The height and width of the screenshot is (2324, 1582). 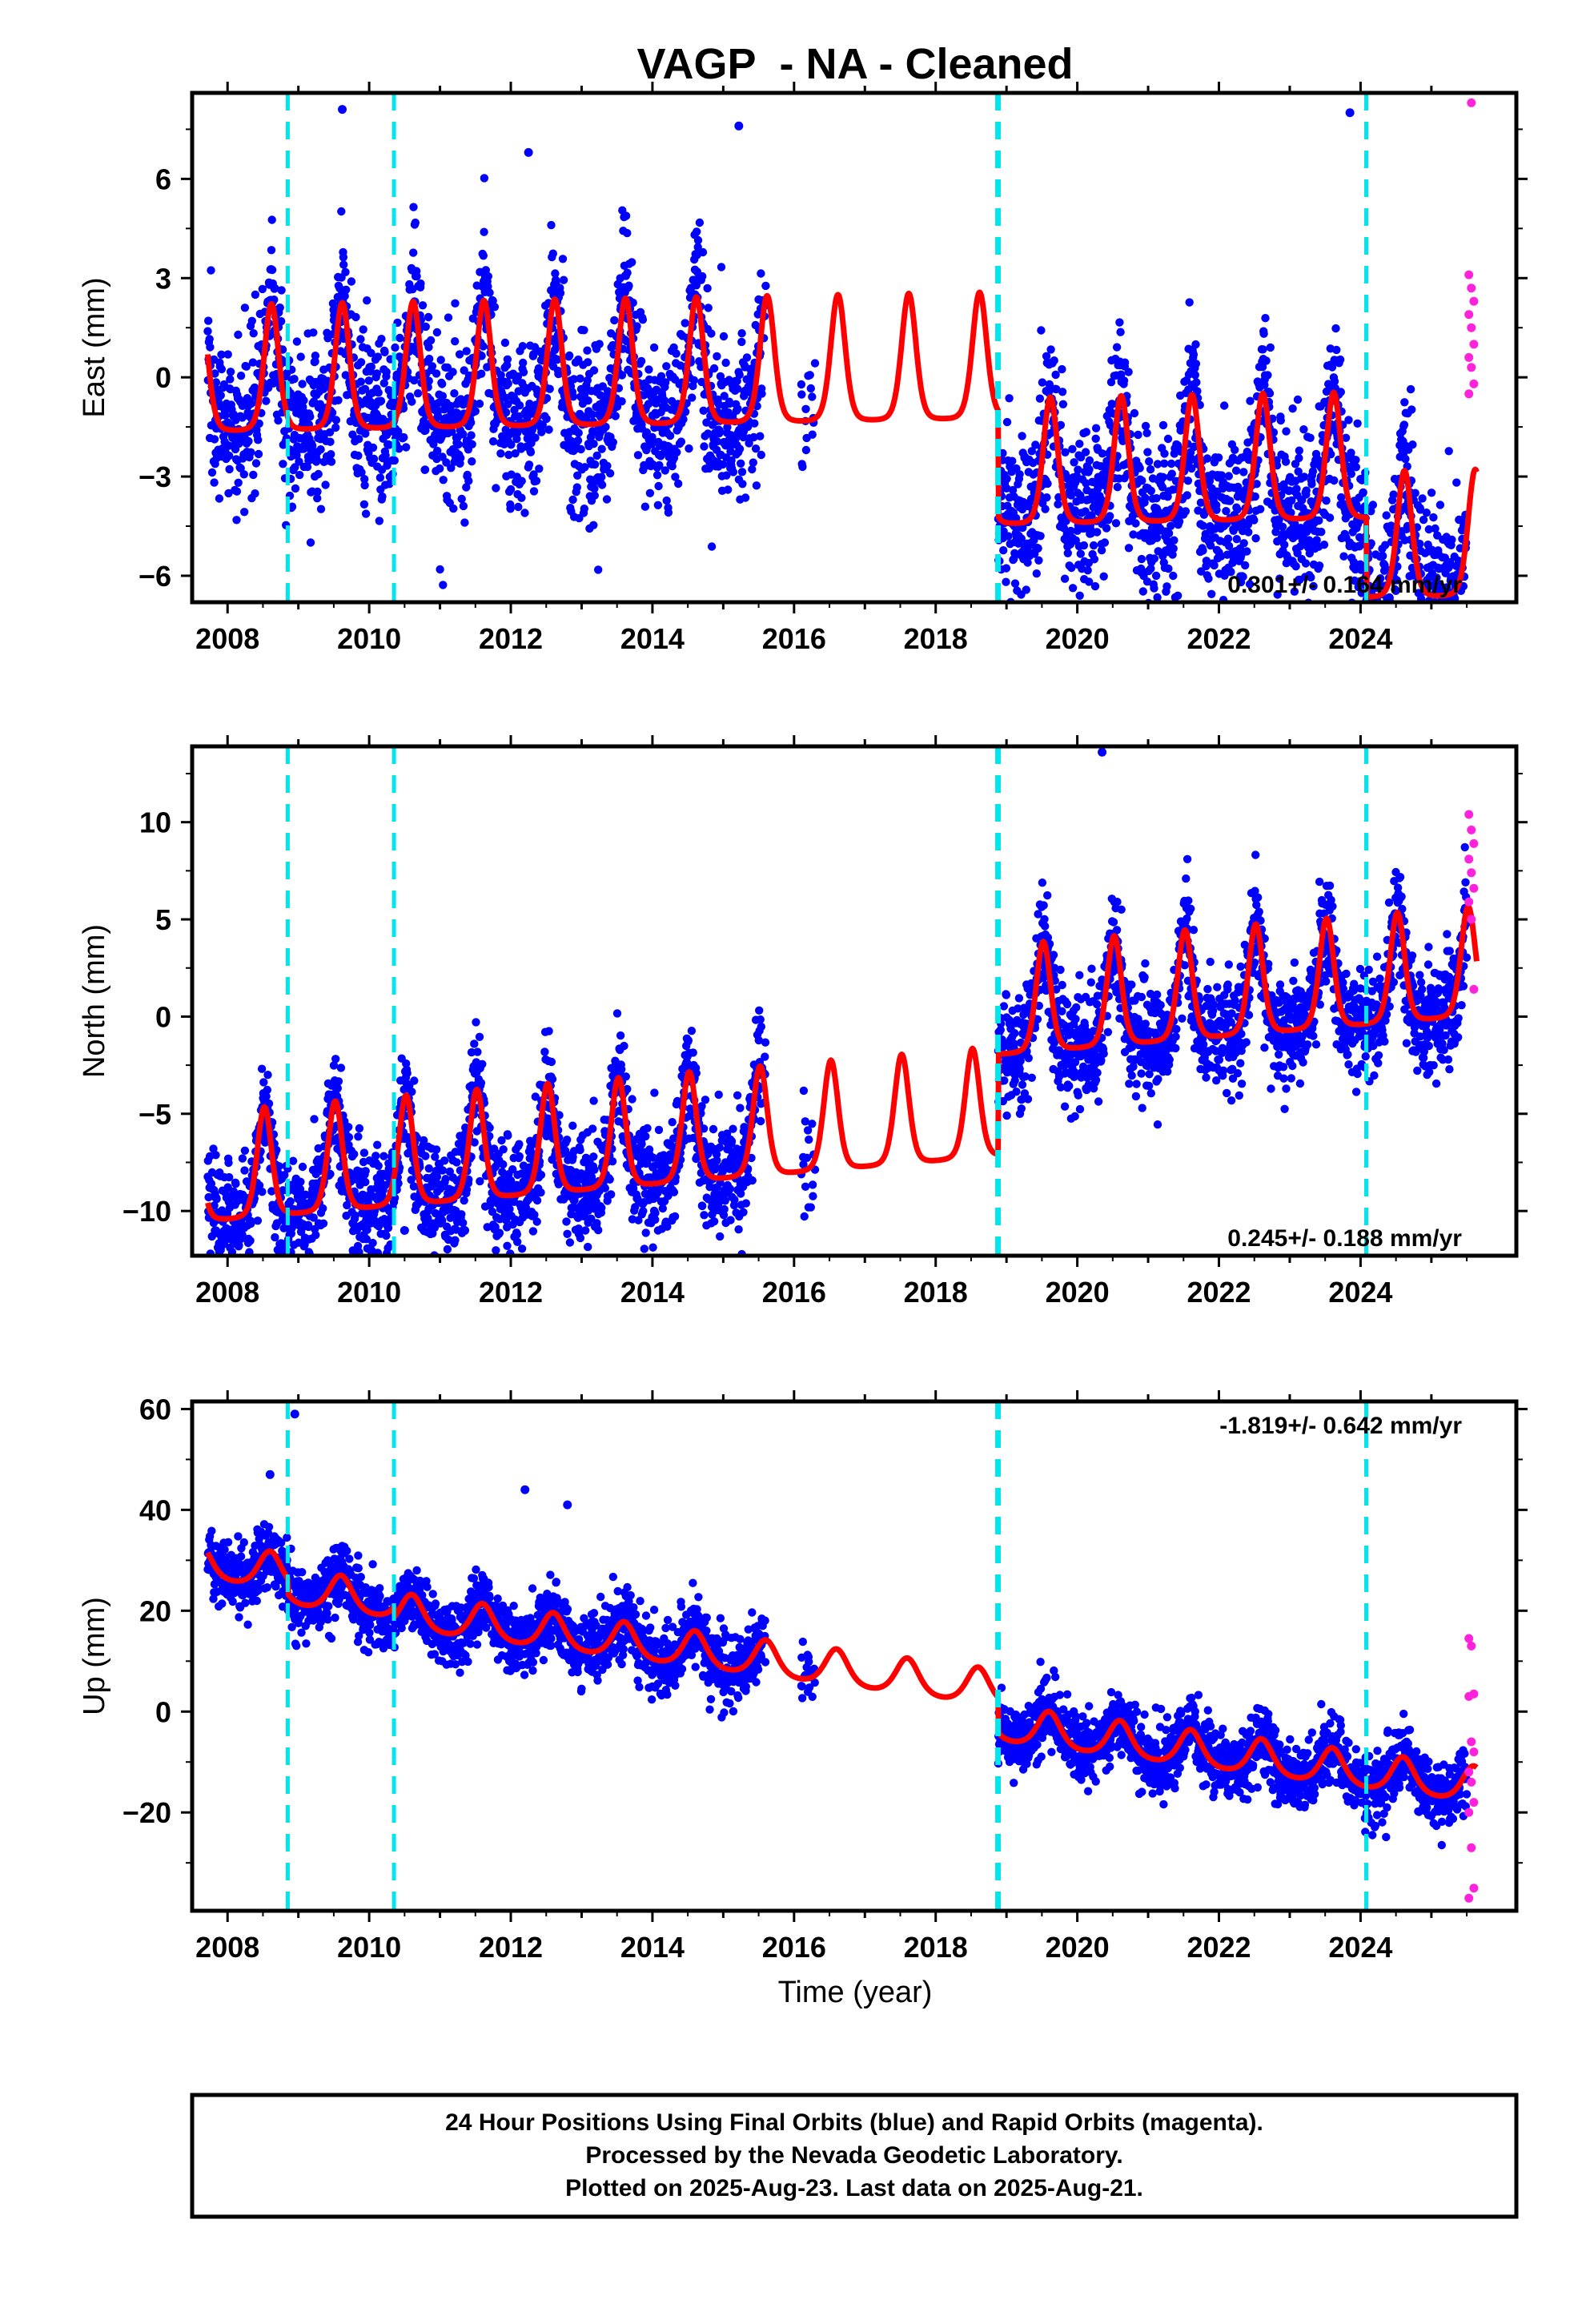 What do you see at coordinates (163, 377) in the screenshot?
I see `east-y-tick-label: 0` at bounding box center [163, 377].